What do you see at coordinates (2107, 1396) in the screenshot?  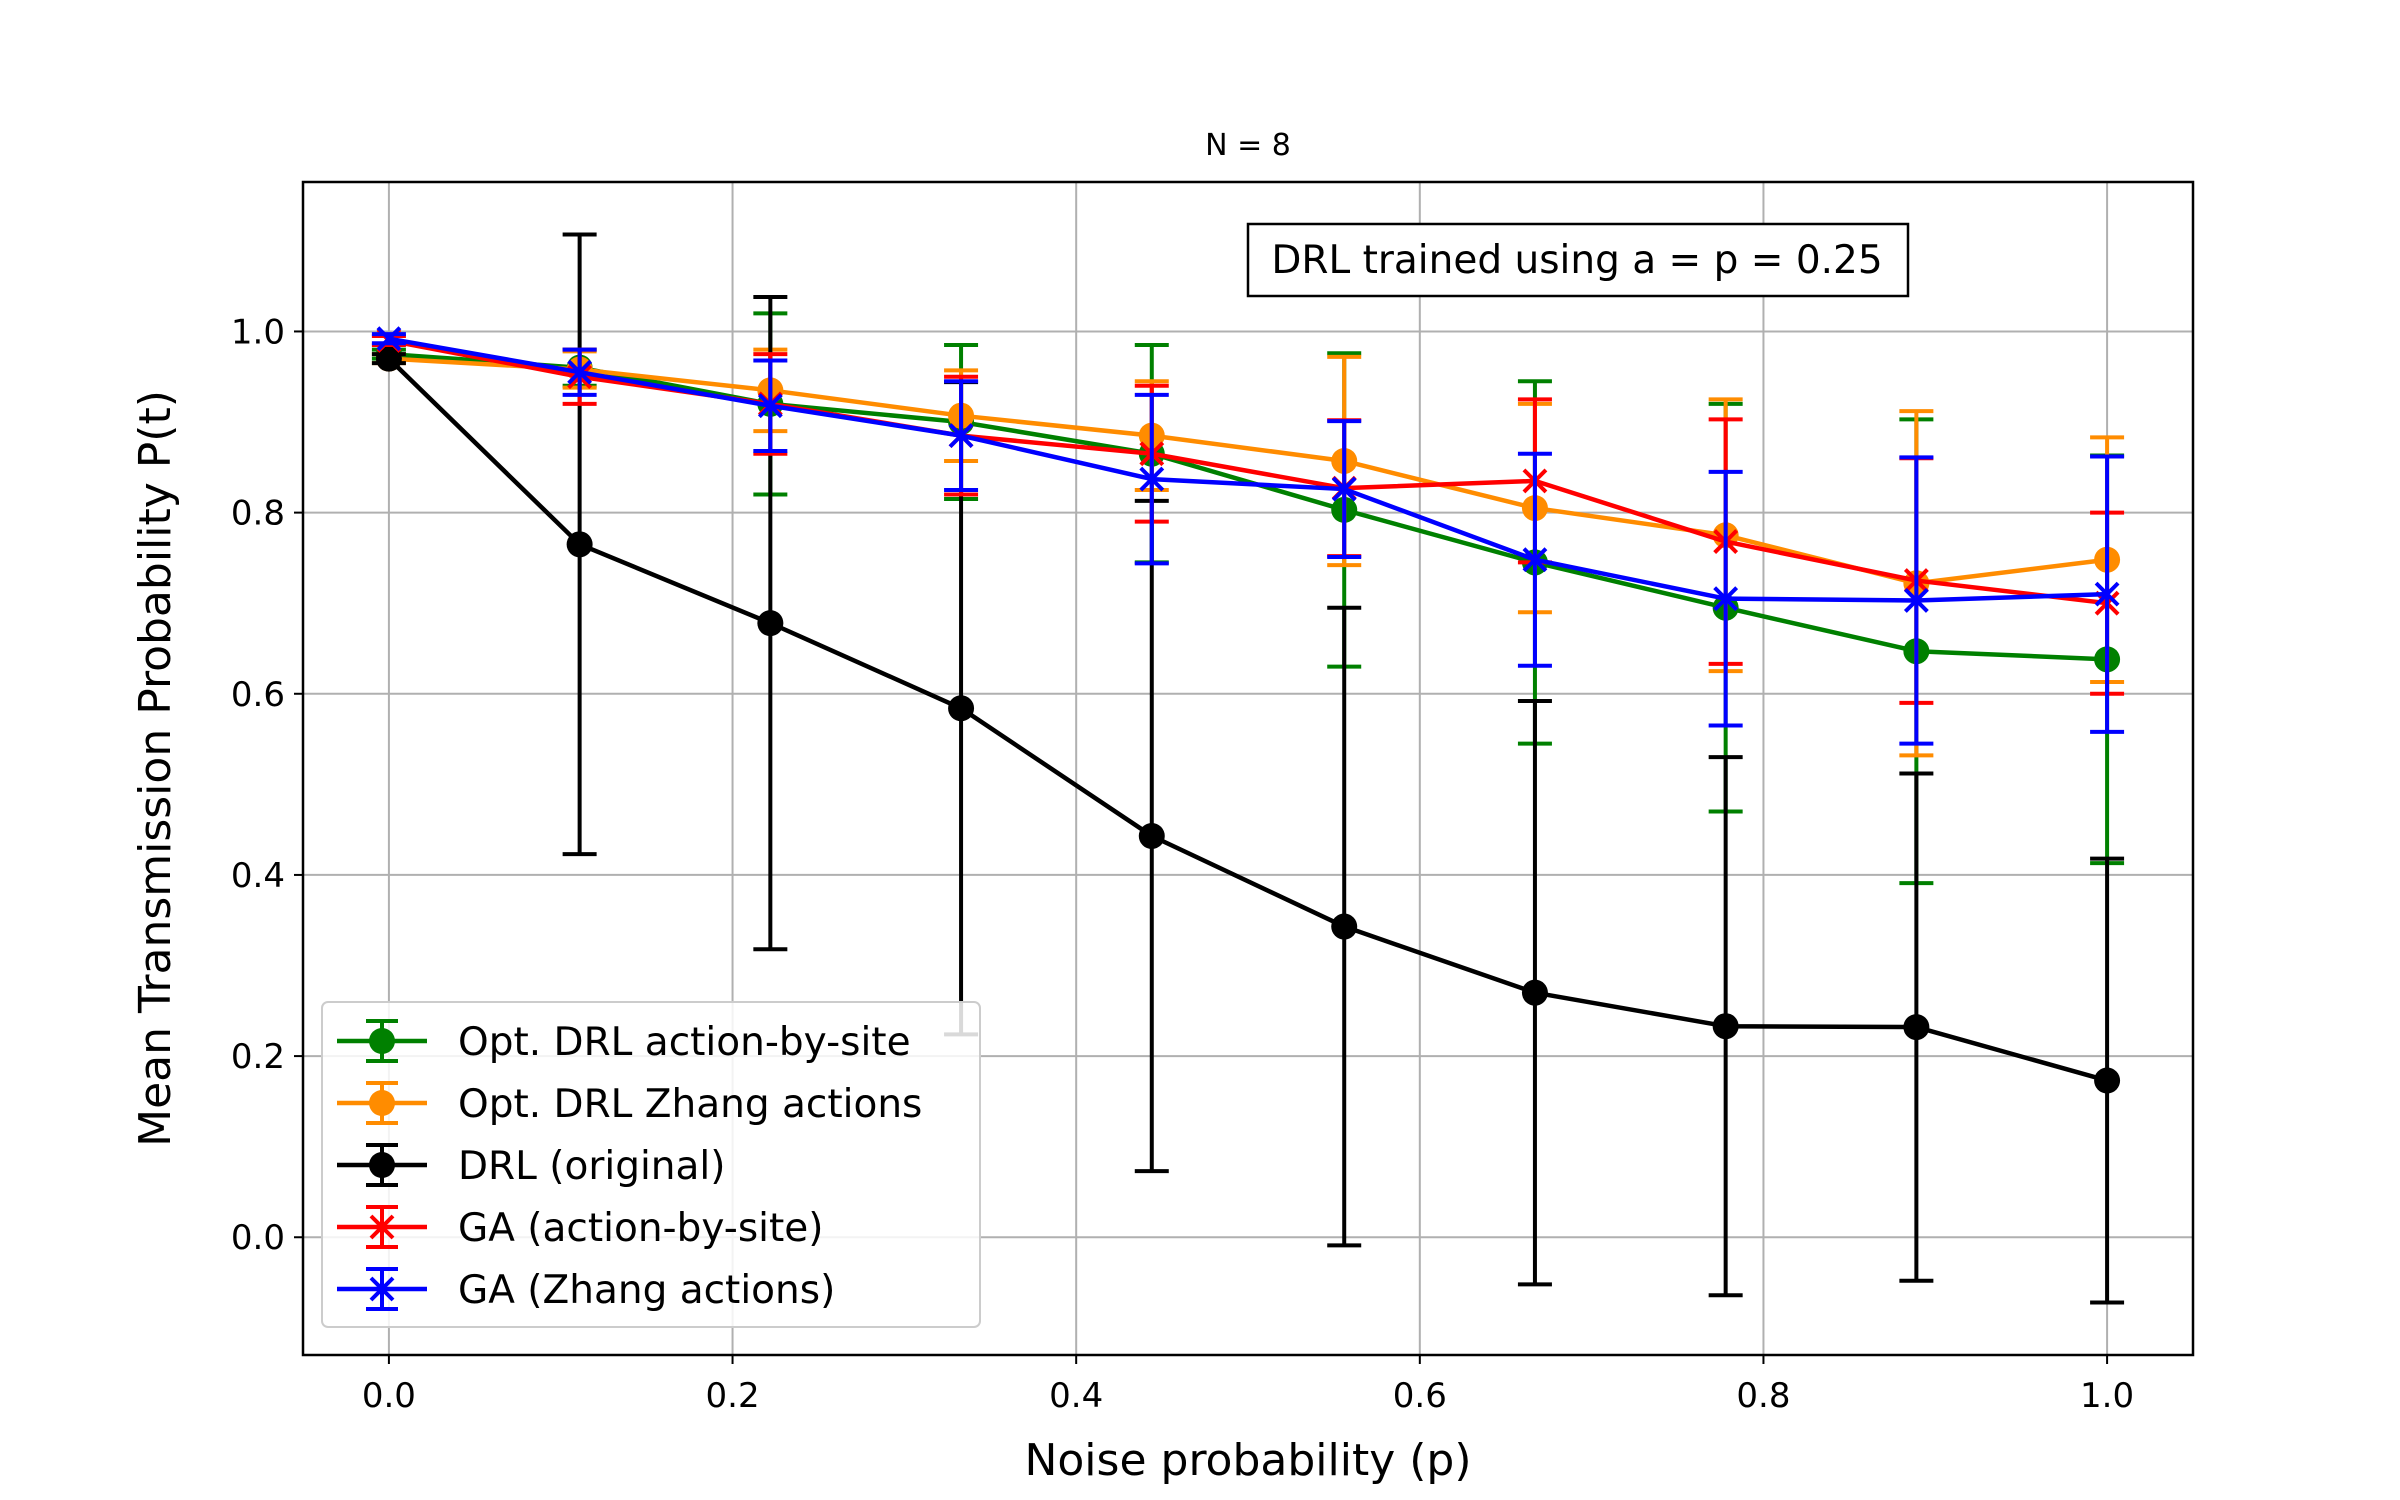 I see `x-tick-label: 1.0` at bounding box center [2107, 1396].